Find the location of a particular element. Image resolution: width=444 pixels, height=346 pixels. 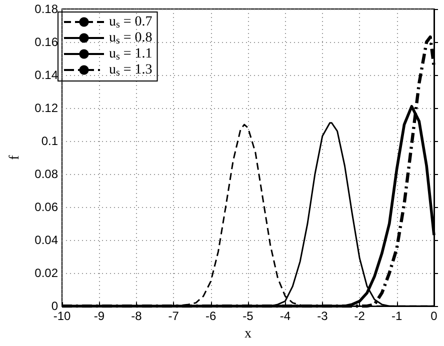

x-tick-label: -7 is located at coordinates (174, 316).